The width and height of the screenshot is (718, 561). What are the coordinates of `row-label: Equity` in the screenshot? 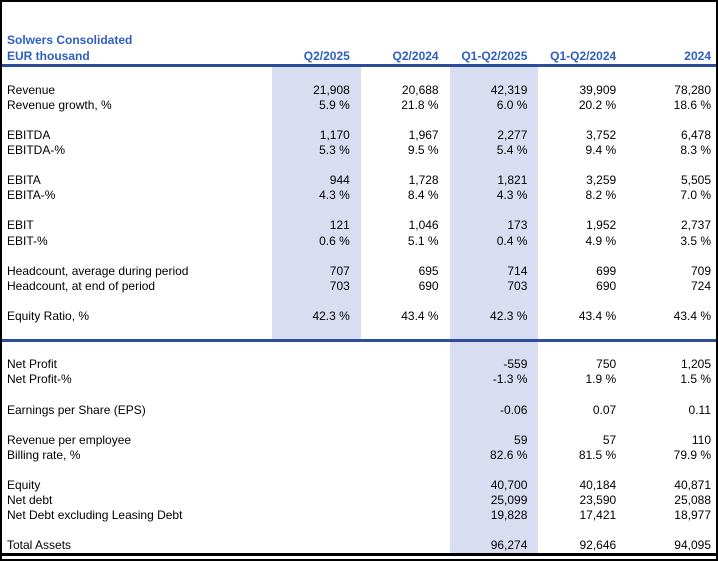 It's located at (24, 485).